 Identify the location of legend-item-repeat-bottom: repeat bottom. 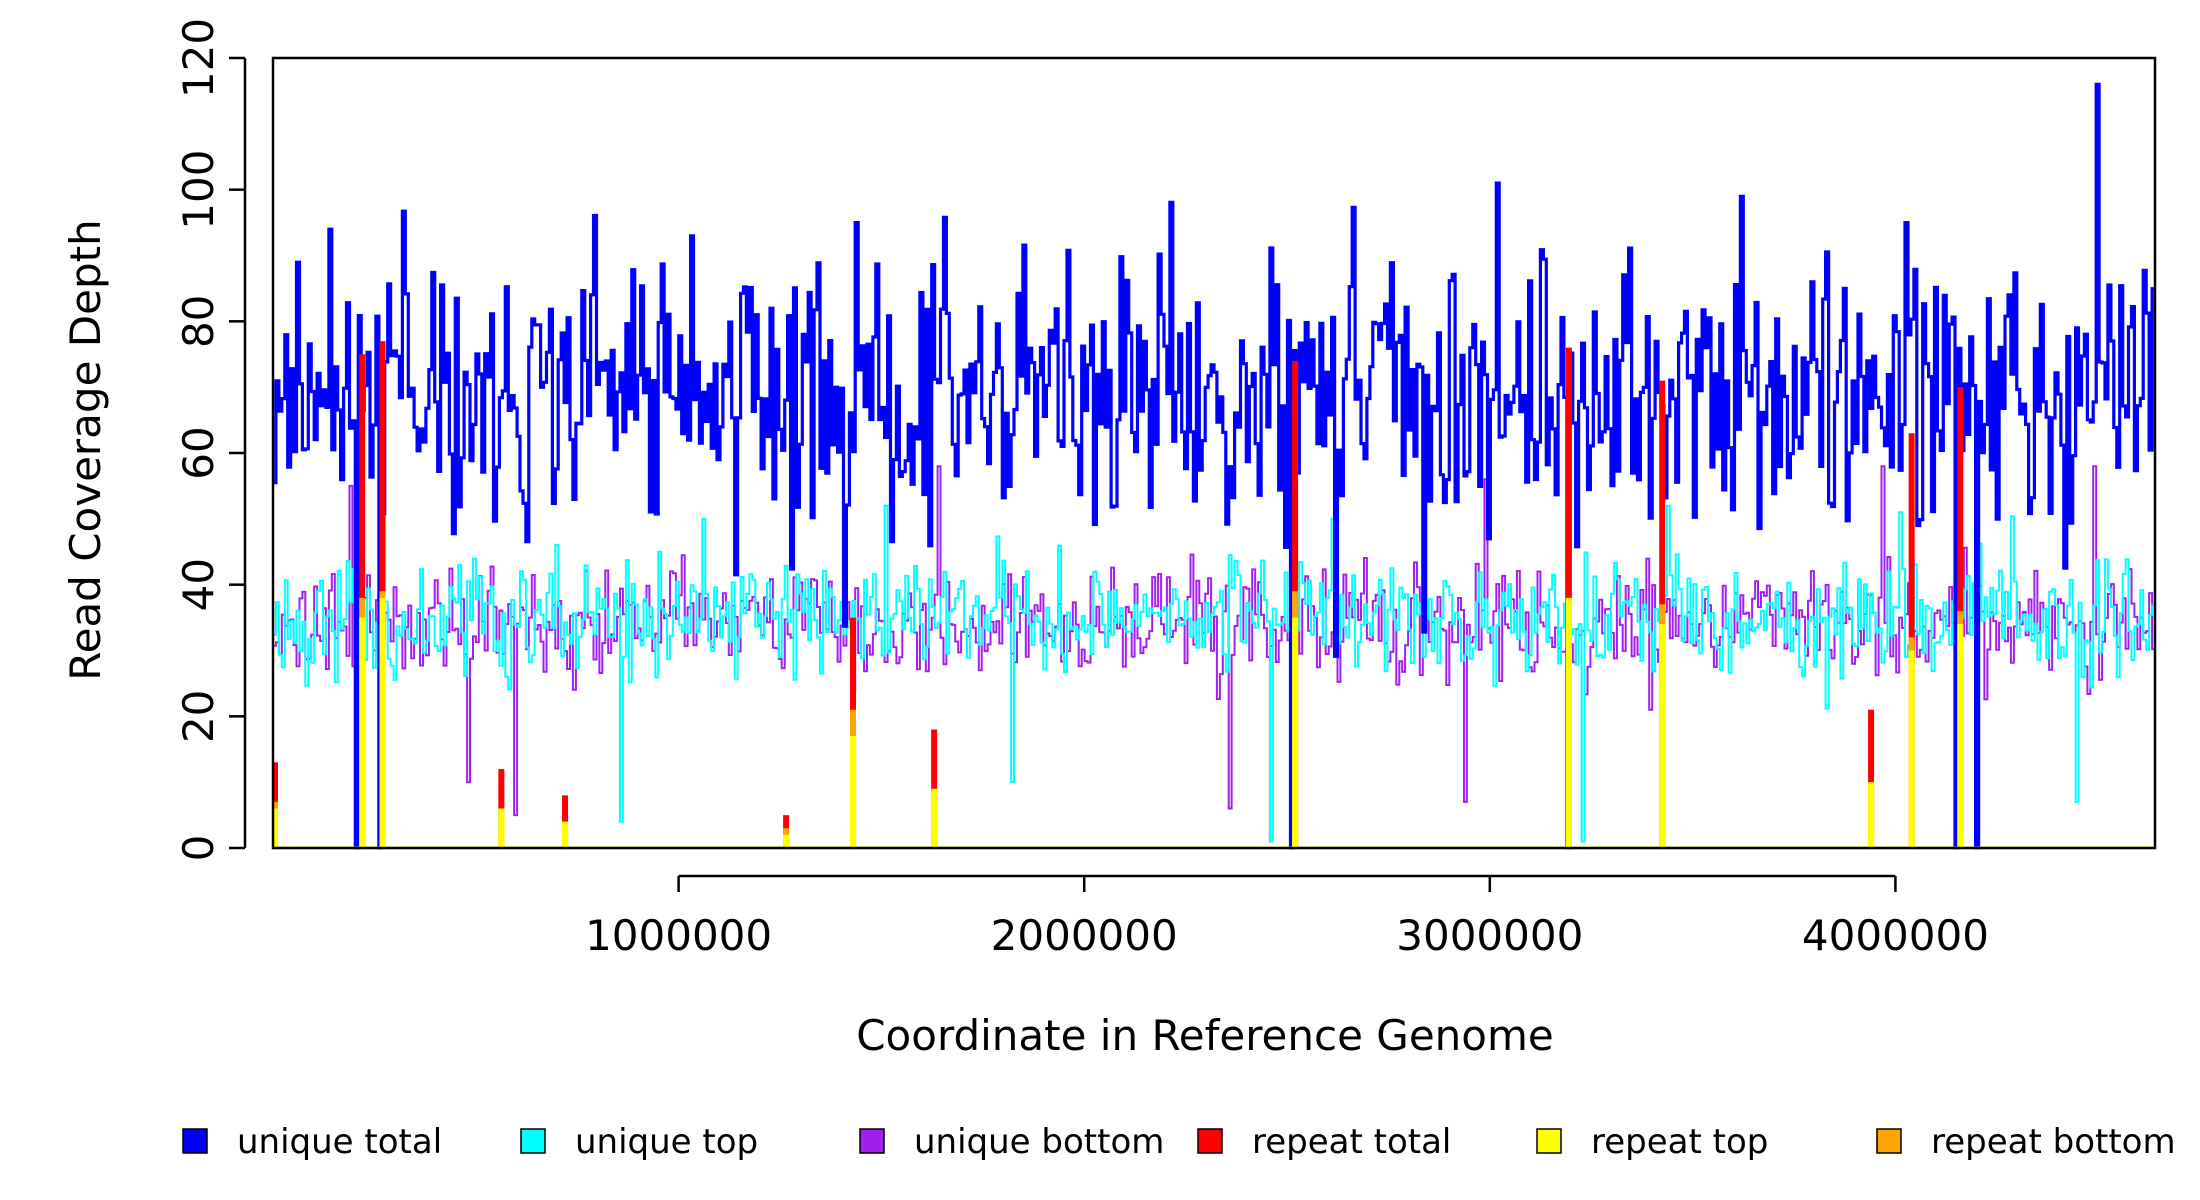
(2026, 1142).